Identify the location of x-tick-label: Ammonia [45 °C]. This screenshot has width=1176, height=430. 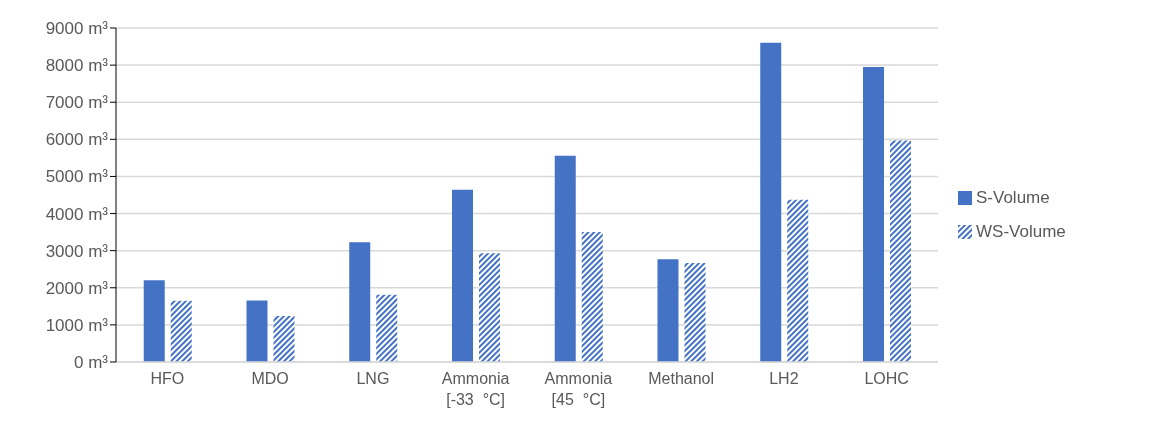
(578, 389).